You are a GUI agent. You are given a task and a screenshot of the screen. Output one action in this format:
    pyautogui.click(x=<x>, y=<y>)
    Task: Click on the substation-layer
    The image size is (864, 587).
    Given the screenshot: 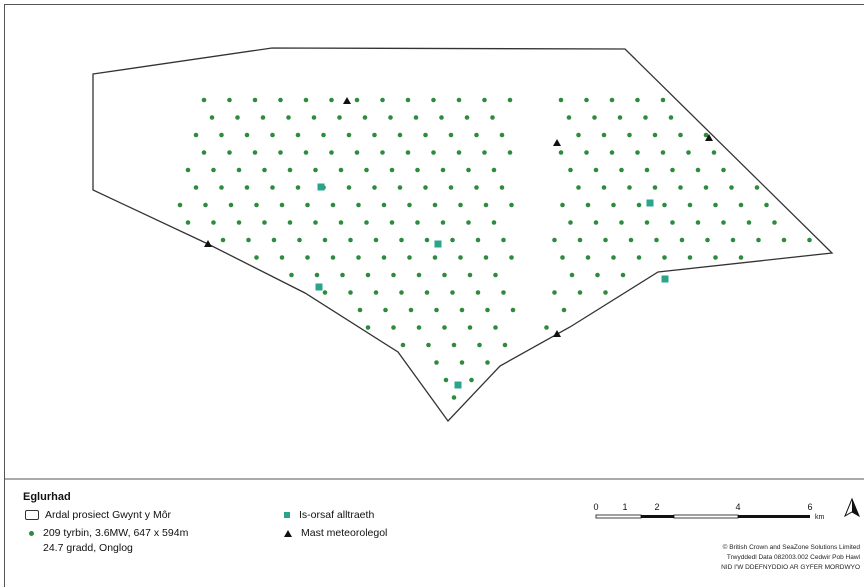 What is the action you would take?
    pyautogui.click(x=492, y=286)
    